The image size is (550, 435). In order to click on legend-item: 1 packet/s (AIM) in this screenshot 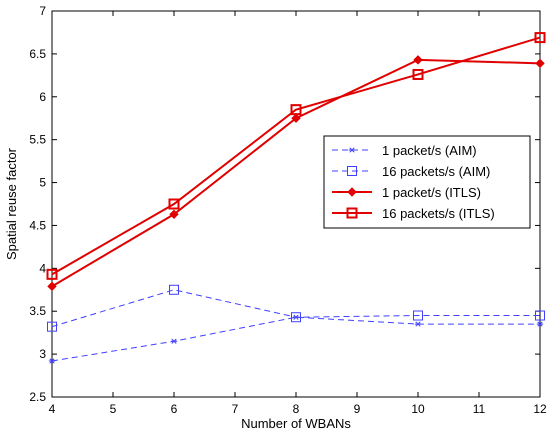, I will do `click(404, 150)`.